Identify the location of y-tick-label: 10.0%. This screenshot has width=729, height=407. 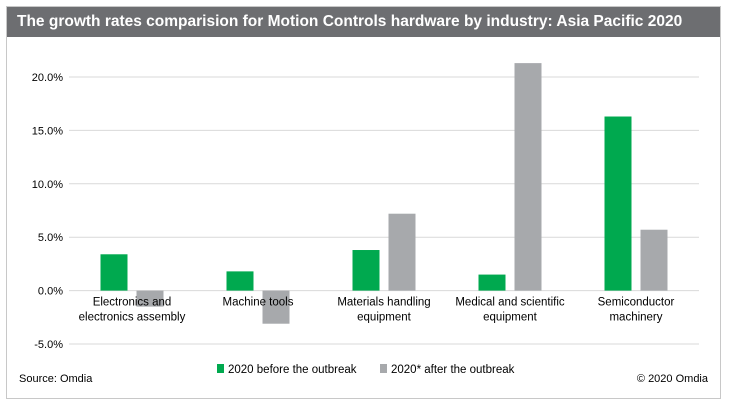
(47, 185).